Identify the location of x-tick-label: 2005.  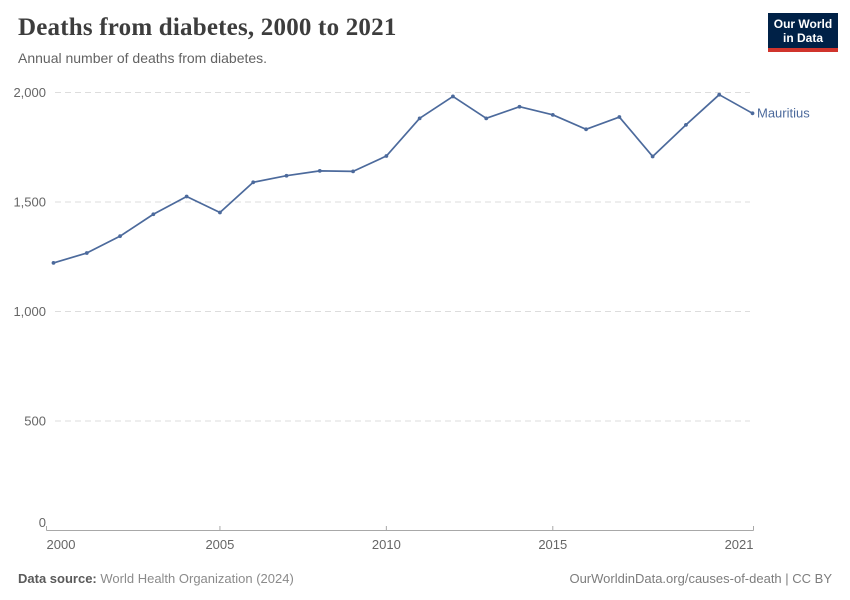
(219, 544).